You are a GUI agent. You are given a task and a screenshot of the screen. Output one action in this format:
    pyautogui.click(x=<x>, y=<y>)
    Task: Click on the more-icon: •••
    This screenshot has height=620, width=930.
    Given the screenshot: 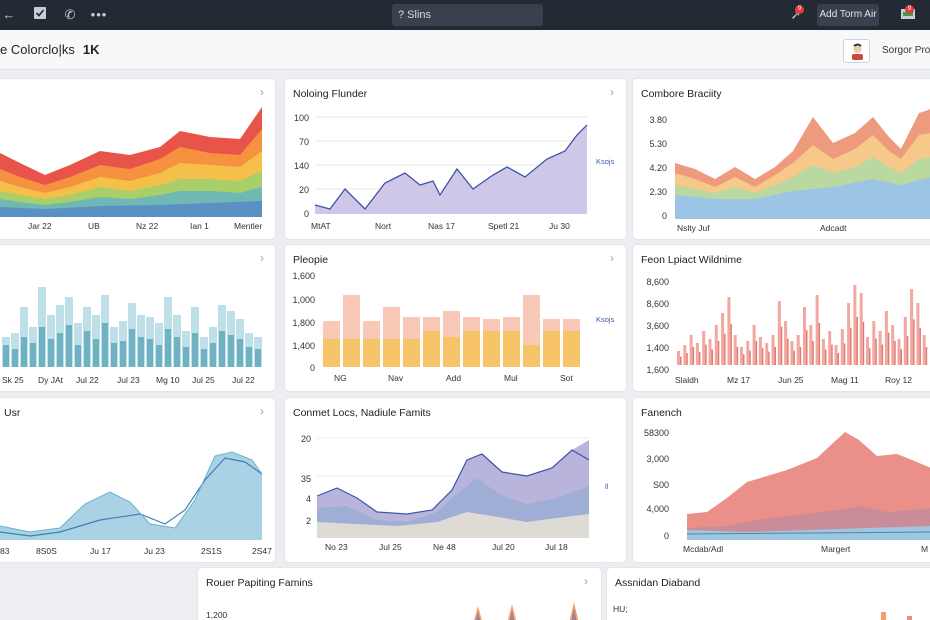 What is the action you would take?
    pyautogui.click(x=99, y=14)
    